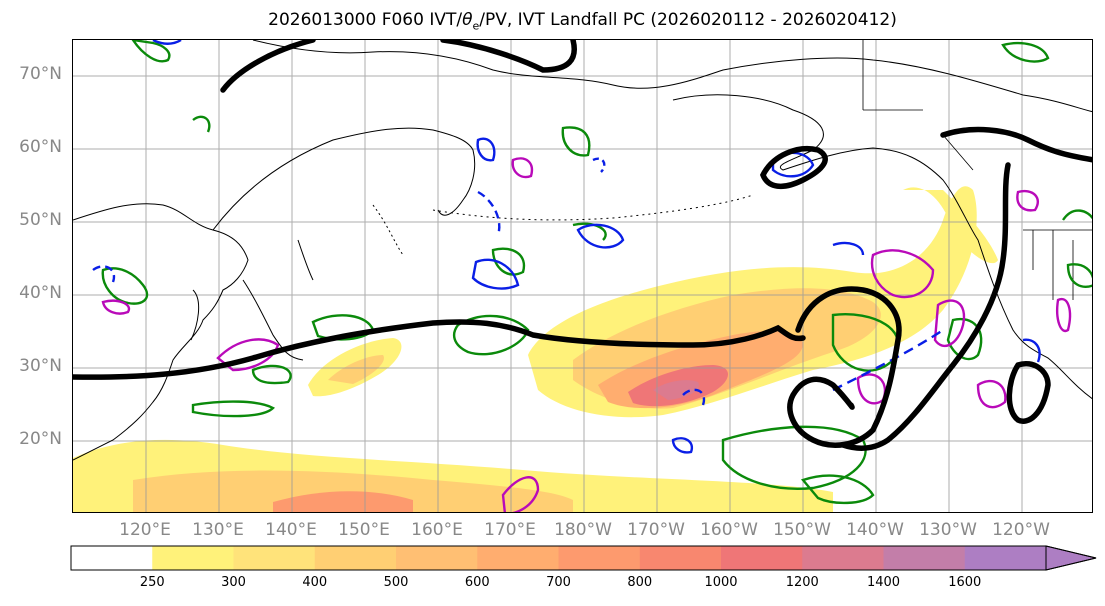 The width and height of the screenshot is (1105, 606). What do you see at coordinates (802, 530) in the screenshot?
I see `lon-label: 150°W` at bounding box center [802, 530].